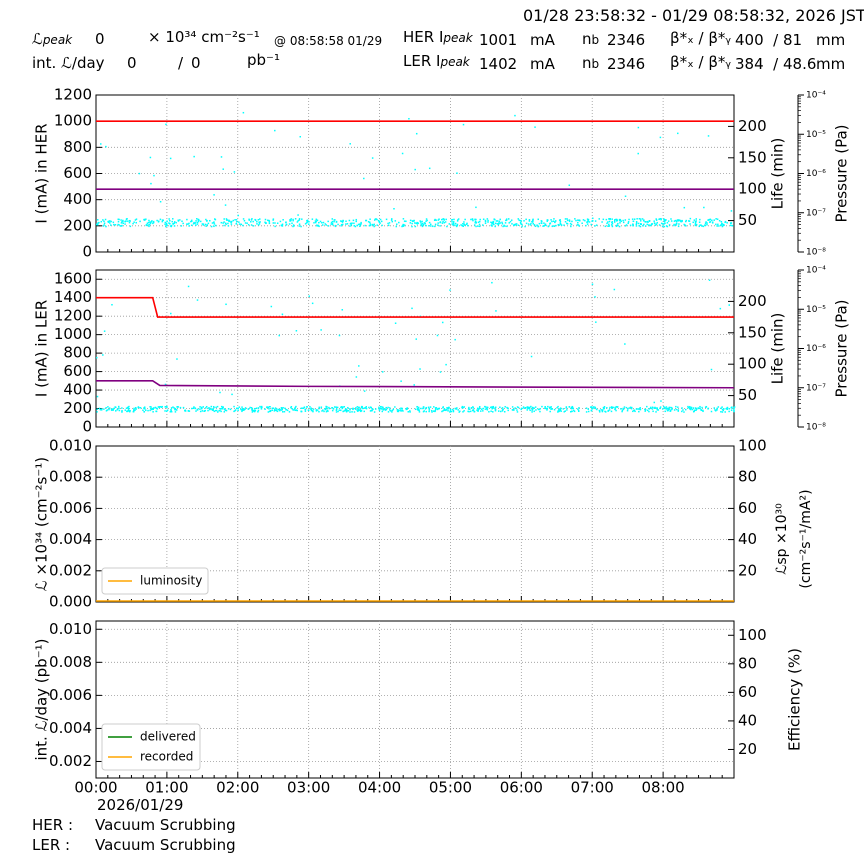 Image resolution: width=864 pixels, height=864 pixels. I want to click on ler-panel-ptick-label: 10⁻⁶, so click(816, 349).